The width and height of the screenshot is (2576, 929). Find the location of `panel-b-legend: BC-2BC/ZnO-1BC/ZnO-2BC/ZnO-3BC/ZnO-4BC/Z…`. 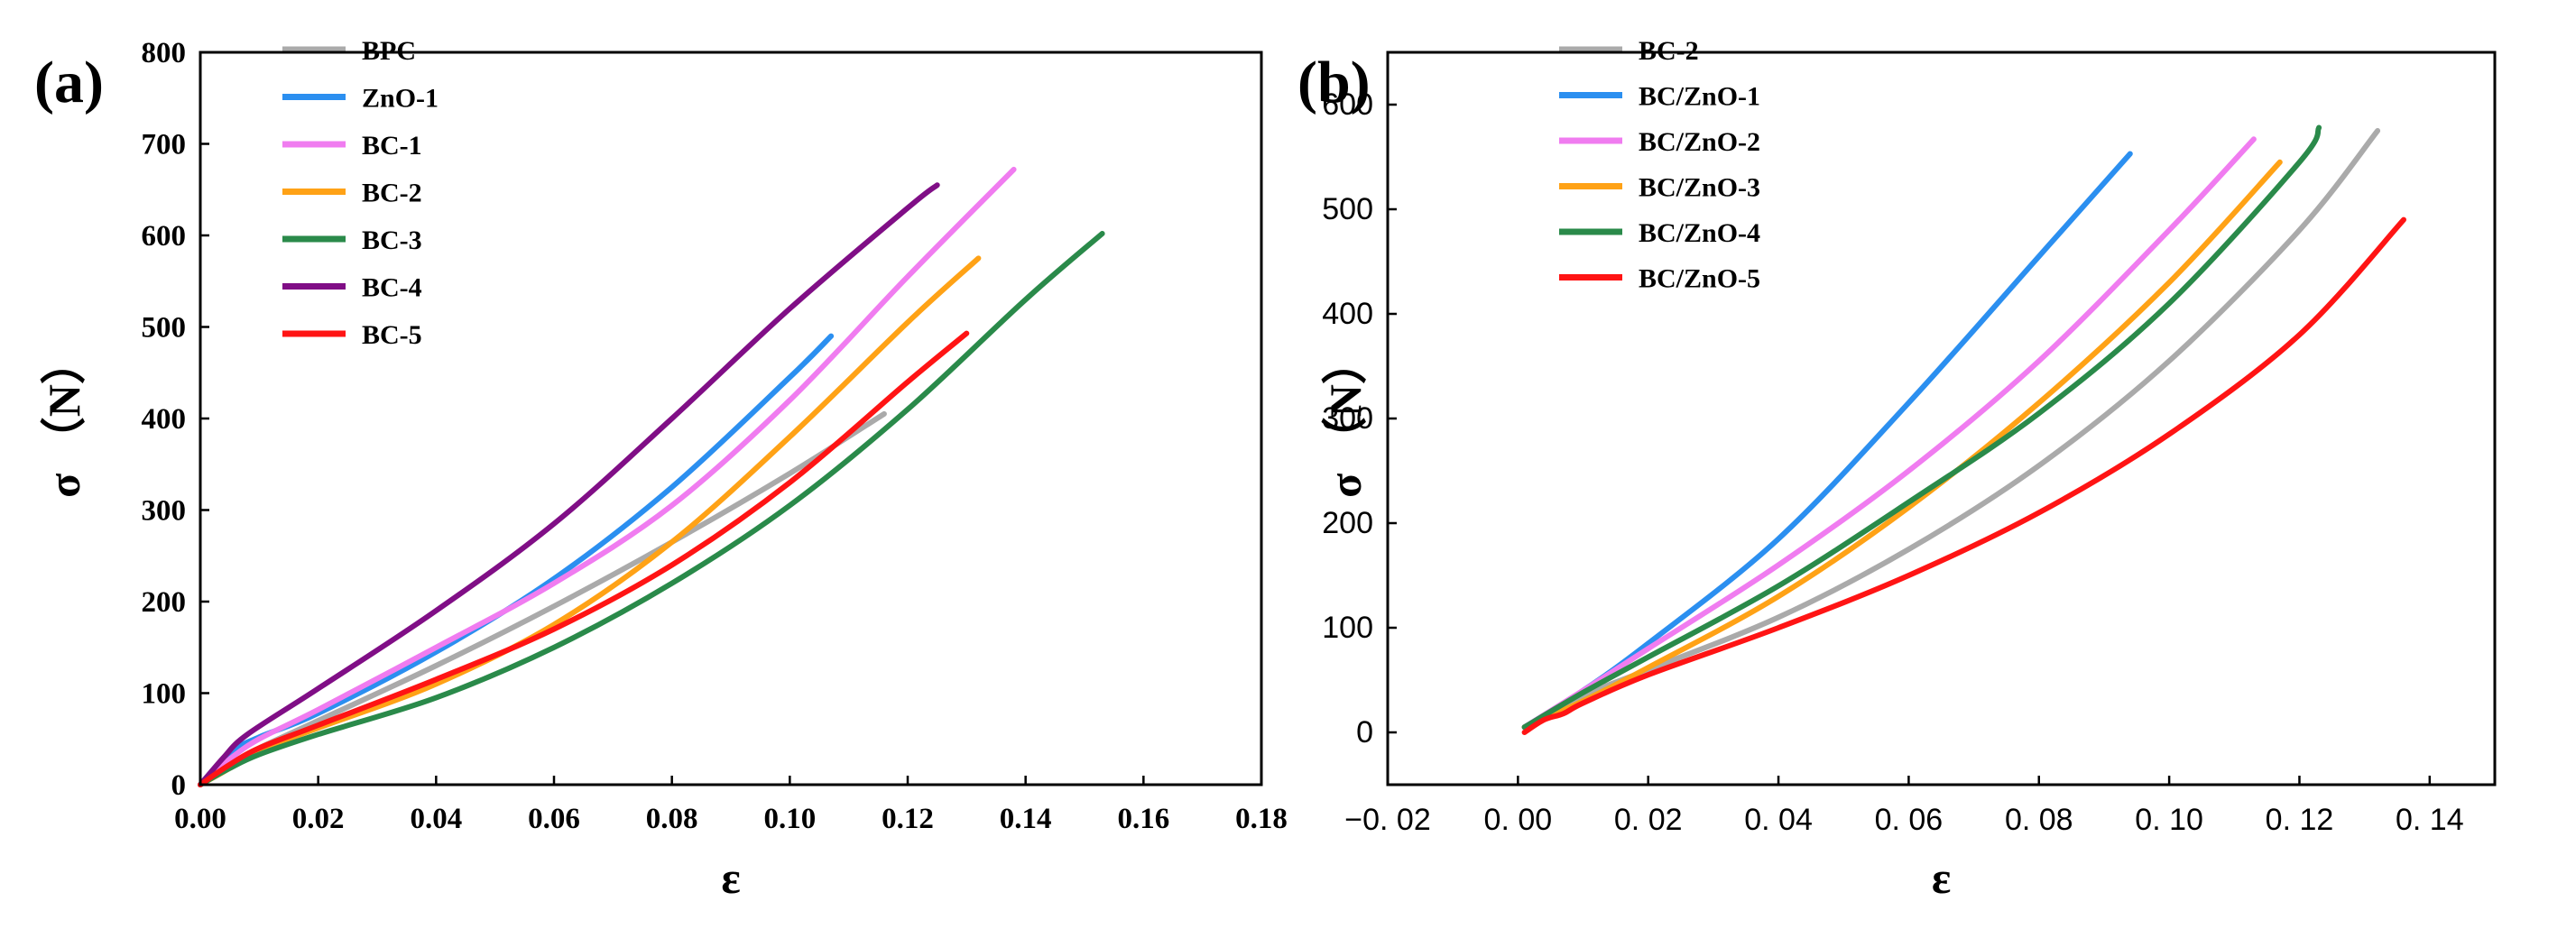

panel-b-legend: BC-2BC/ZnO-1BC/ZnO-2BC/ZnO-3BC/ZnO-4BC/Z… is located at coordinates (1659, 165).